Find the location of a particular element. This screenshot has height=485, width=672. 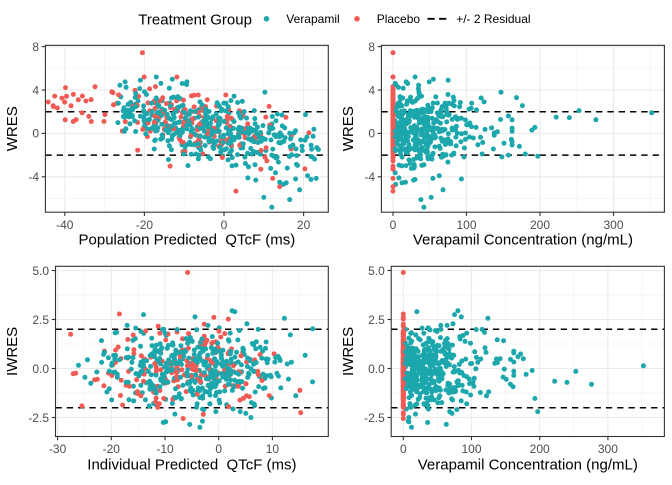

svg-text: +/- 2 Residual is located at coordinates (493, 19).